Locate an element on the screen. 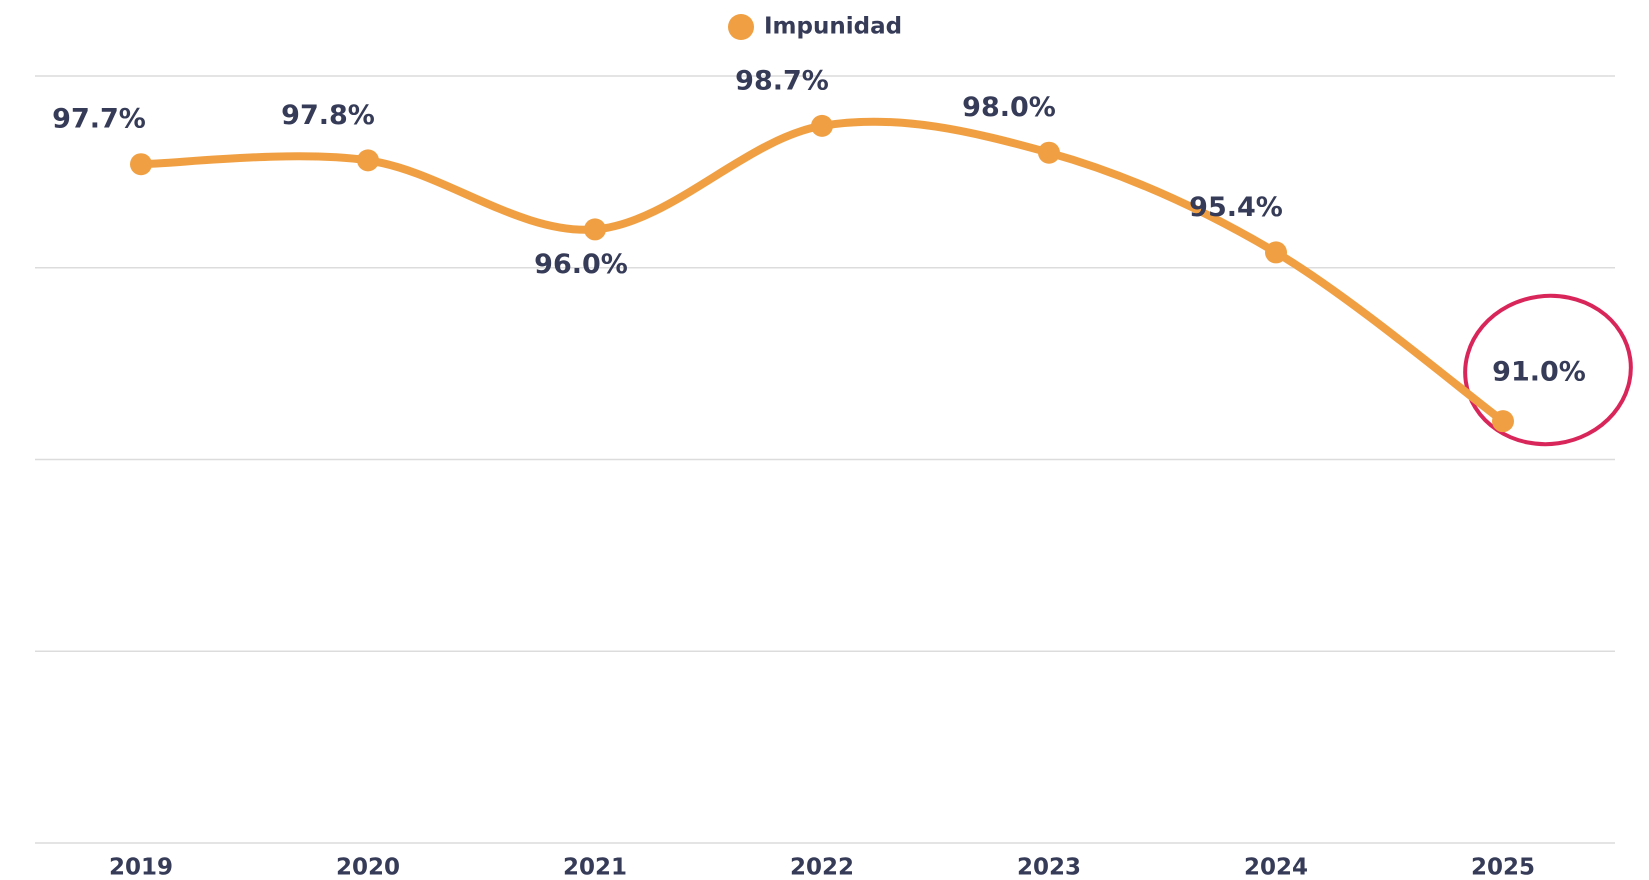 Image resolution: width=1649 pixels, height=880 pixels. x-tick-label: 2021 is located at coordinates (595, 867).